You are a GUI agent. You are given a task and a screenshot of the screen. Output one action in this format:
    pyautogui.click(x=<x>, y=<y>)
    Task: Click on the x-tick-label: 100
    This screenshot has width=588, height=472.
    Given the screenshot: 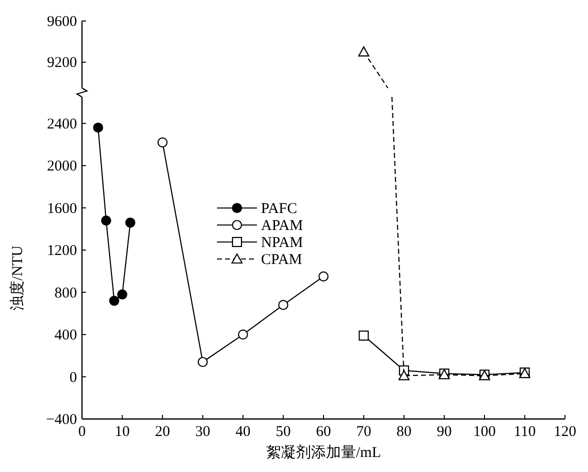 What is the action you would take?
    pyautogui.click(x=484, y=432)
    